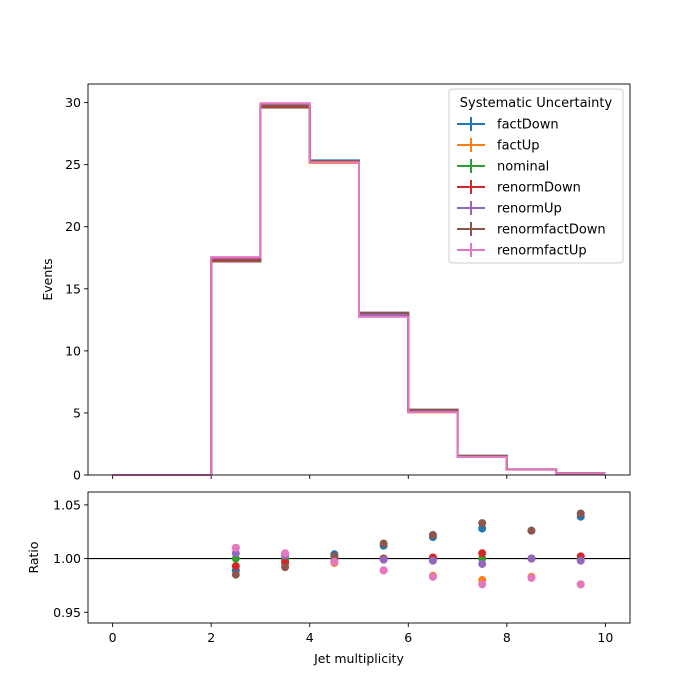 This screenshot has height=700, width=700. What do you see at coordinates (408, 637) in the screenshot?
I see `x-tick-label: 6` at bounding box center [408, 637].